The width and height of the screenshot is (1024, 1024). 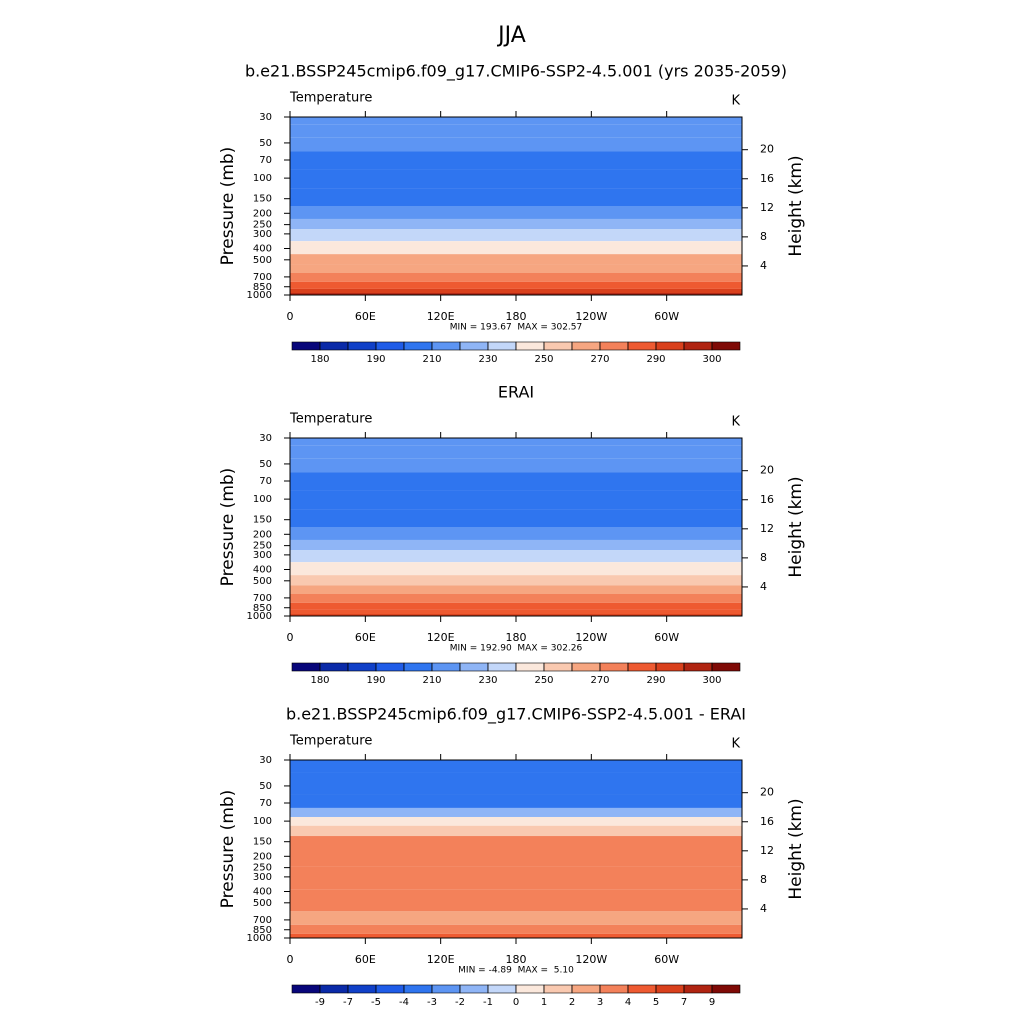 I want to click on y2-tick-label: 20, so click(x=767, y=149).